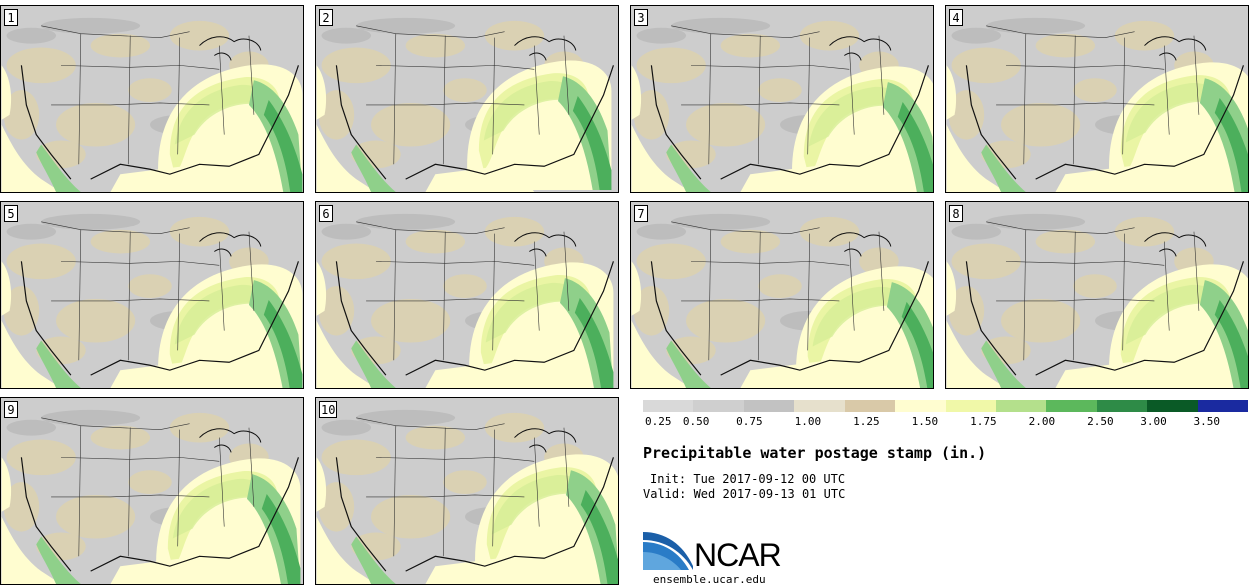 Image resolution: width=1260 pixels, height=588 pixels. I want to click on panel-label-3: 3, so click(641, 17).